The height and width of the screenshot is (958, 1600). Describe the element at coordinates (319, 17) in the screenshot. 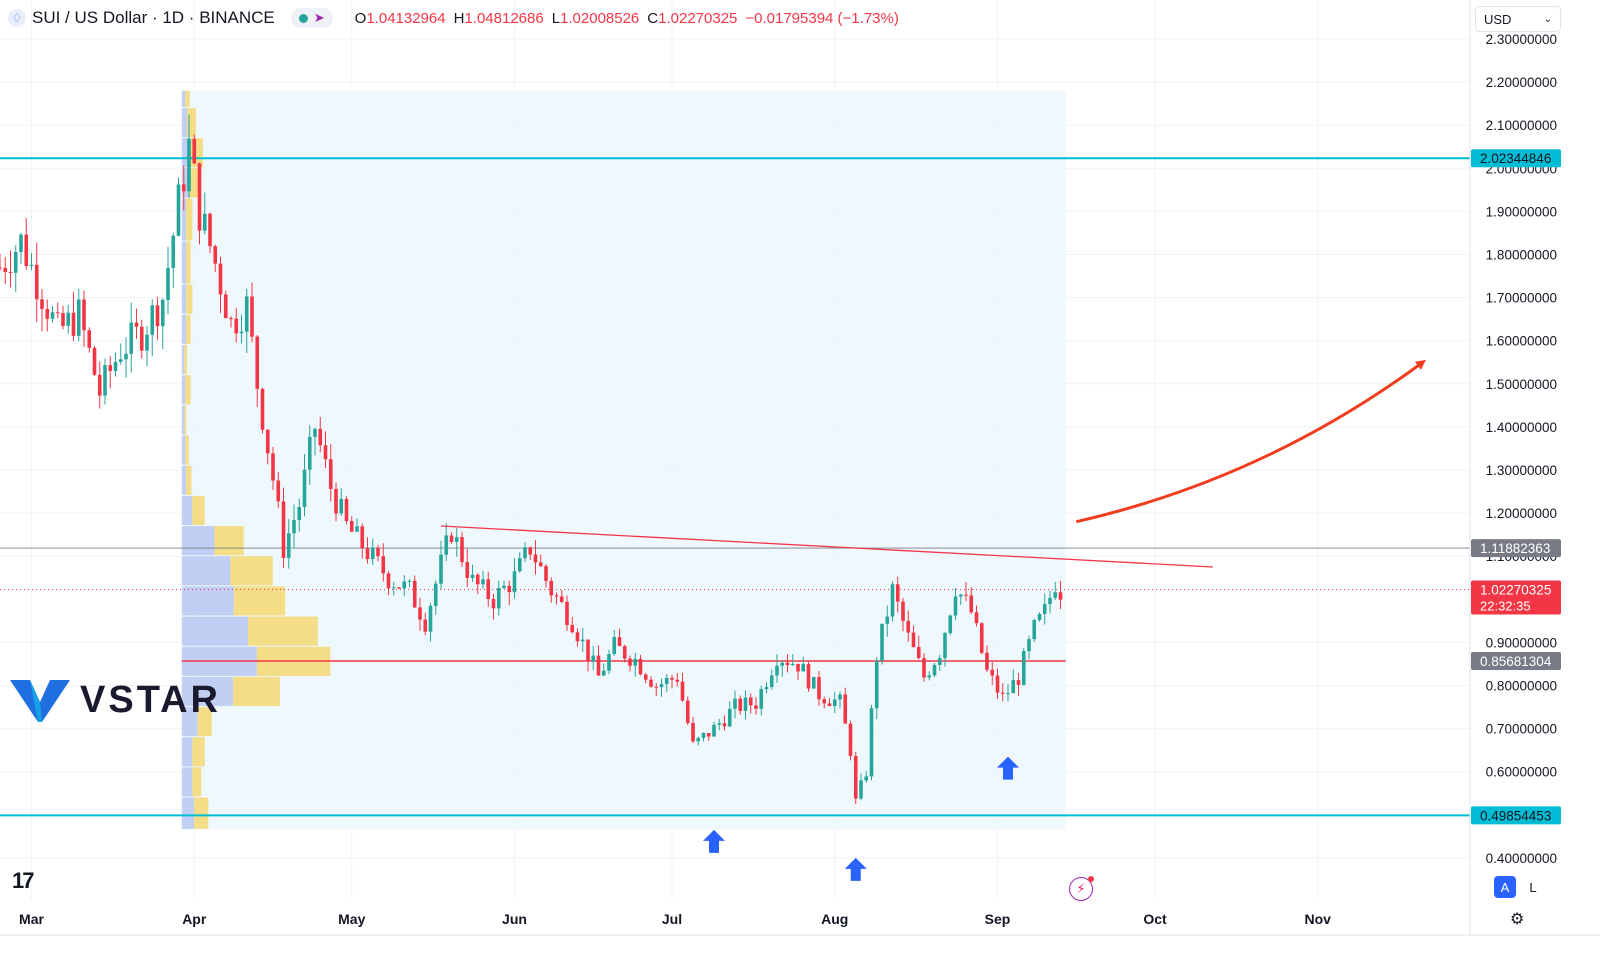

I see `share-icon: ➤` at that location.